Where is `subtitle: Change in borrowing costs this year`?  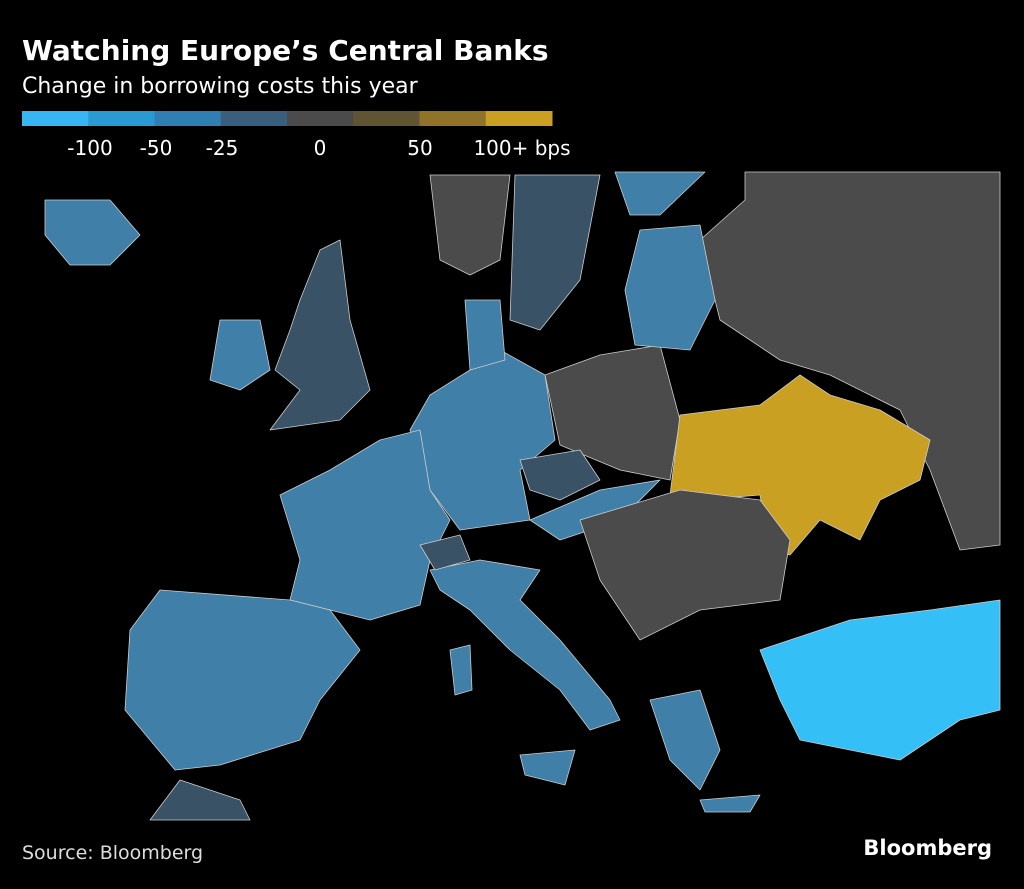
subtitle: Change in borrowing costs this year is located at coordinates (220, 86).